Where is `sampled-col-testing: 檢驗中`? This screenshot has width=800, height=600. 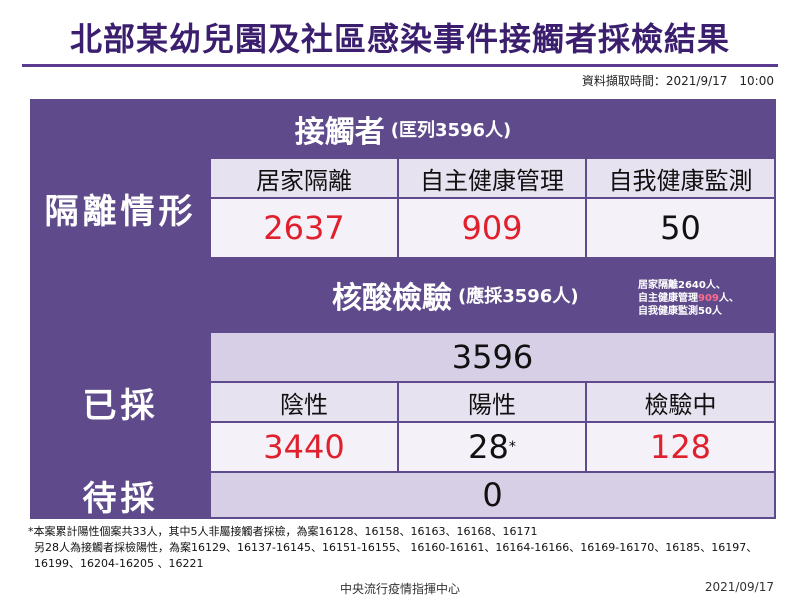 sampled-col-testing: 檢驗中 is located at coordinates (680, 402).